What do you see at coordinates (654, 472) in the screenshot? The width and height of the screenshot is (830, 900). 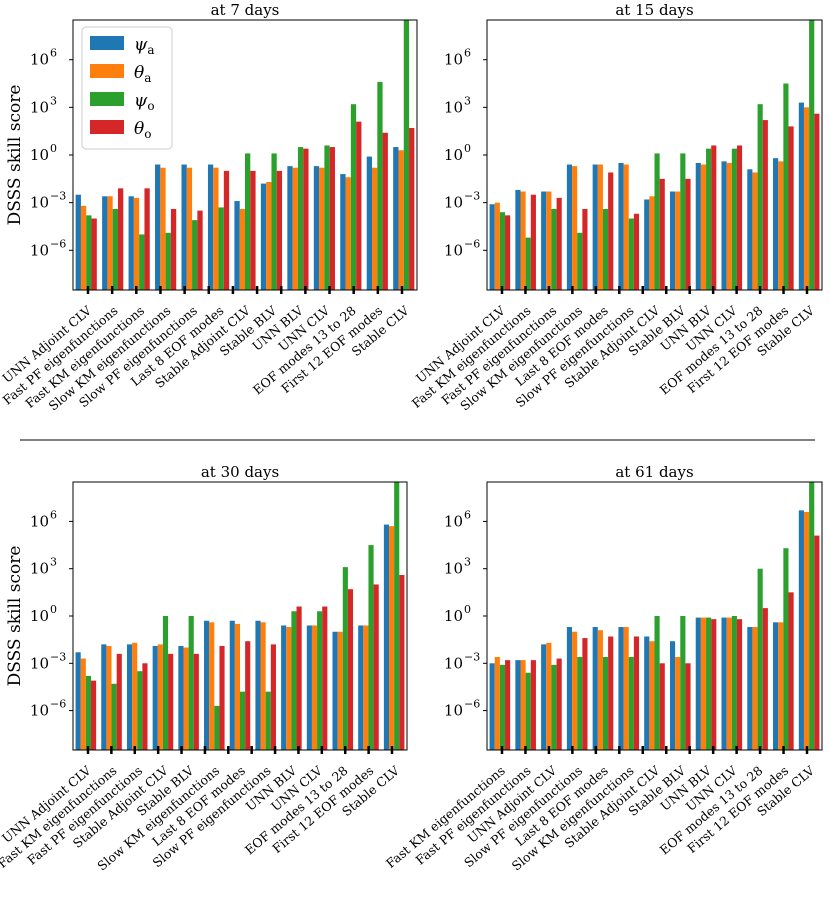 I see `panel-title: at 61 days` at bounding box center [654, 472].